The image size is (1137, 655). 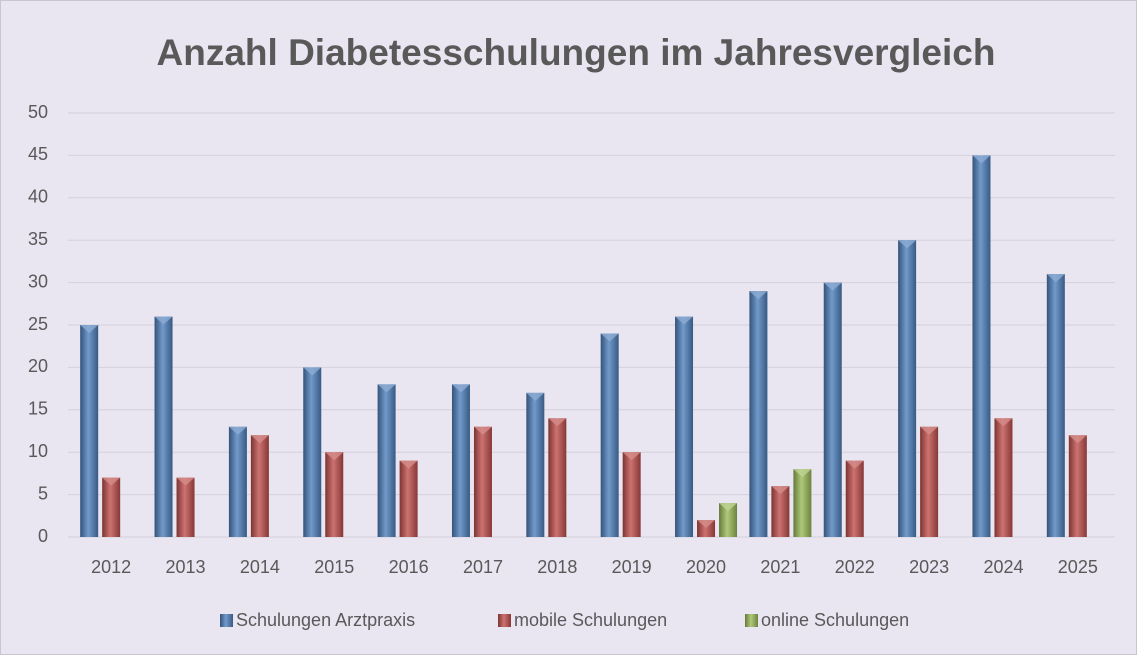 What do you see at coordinates (38, 281) in the screenshot?
I see `y-tick-label: 30` at bounding box center [38, 281].